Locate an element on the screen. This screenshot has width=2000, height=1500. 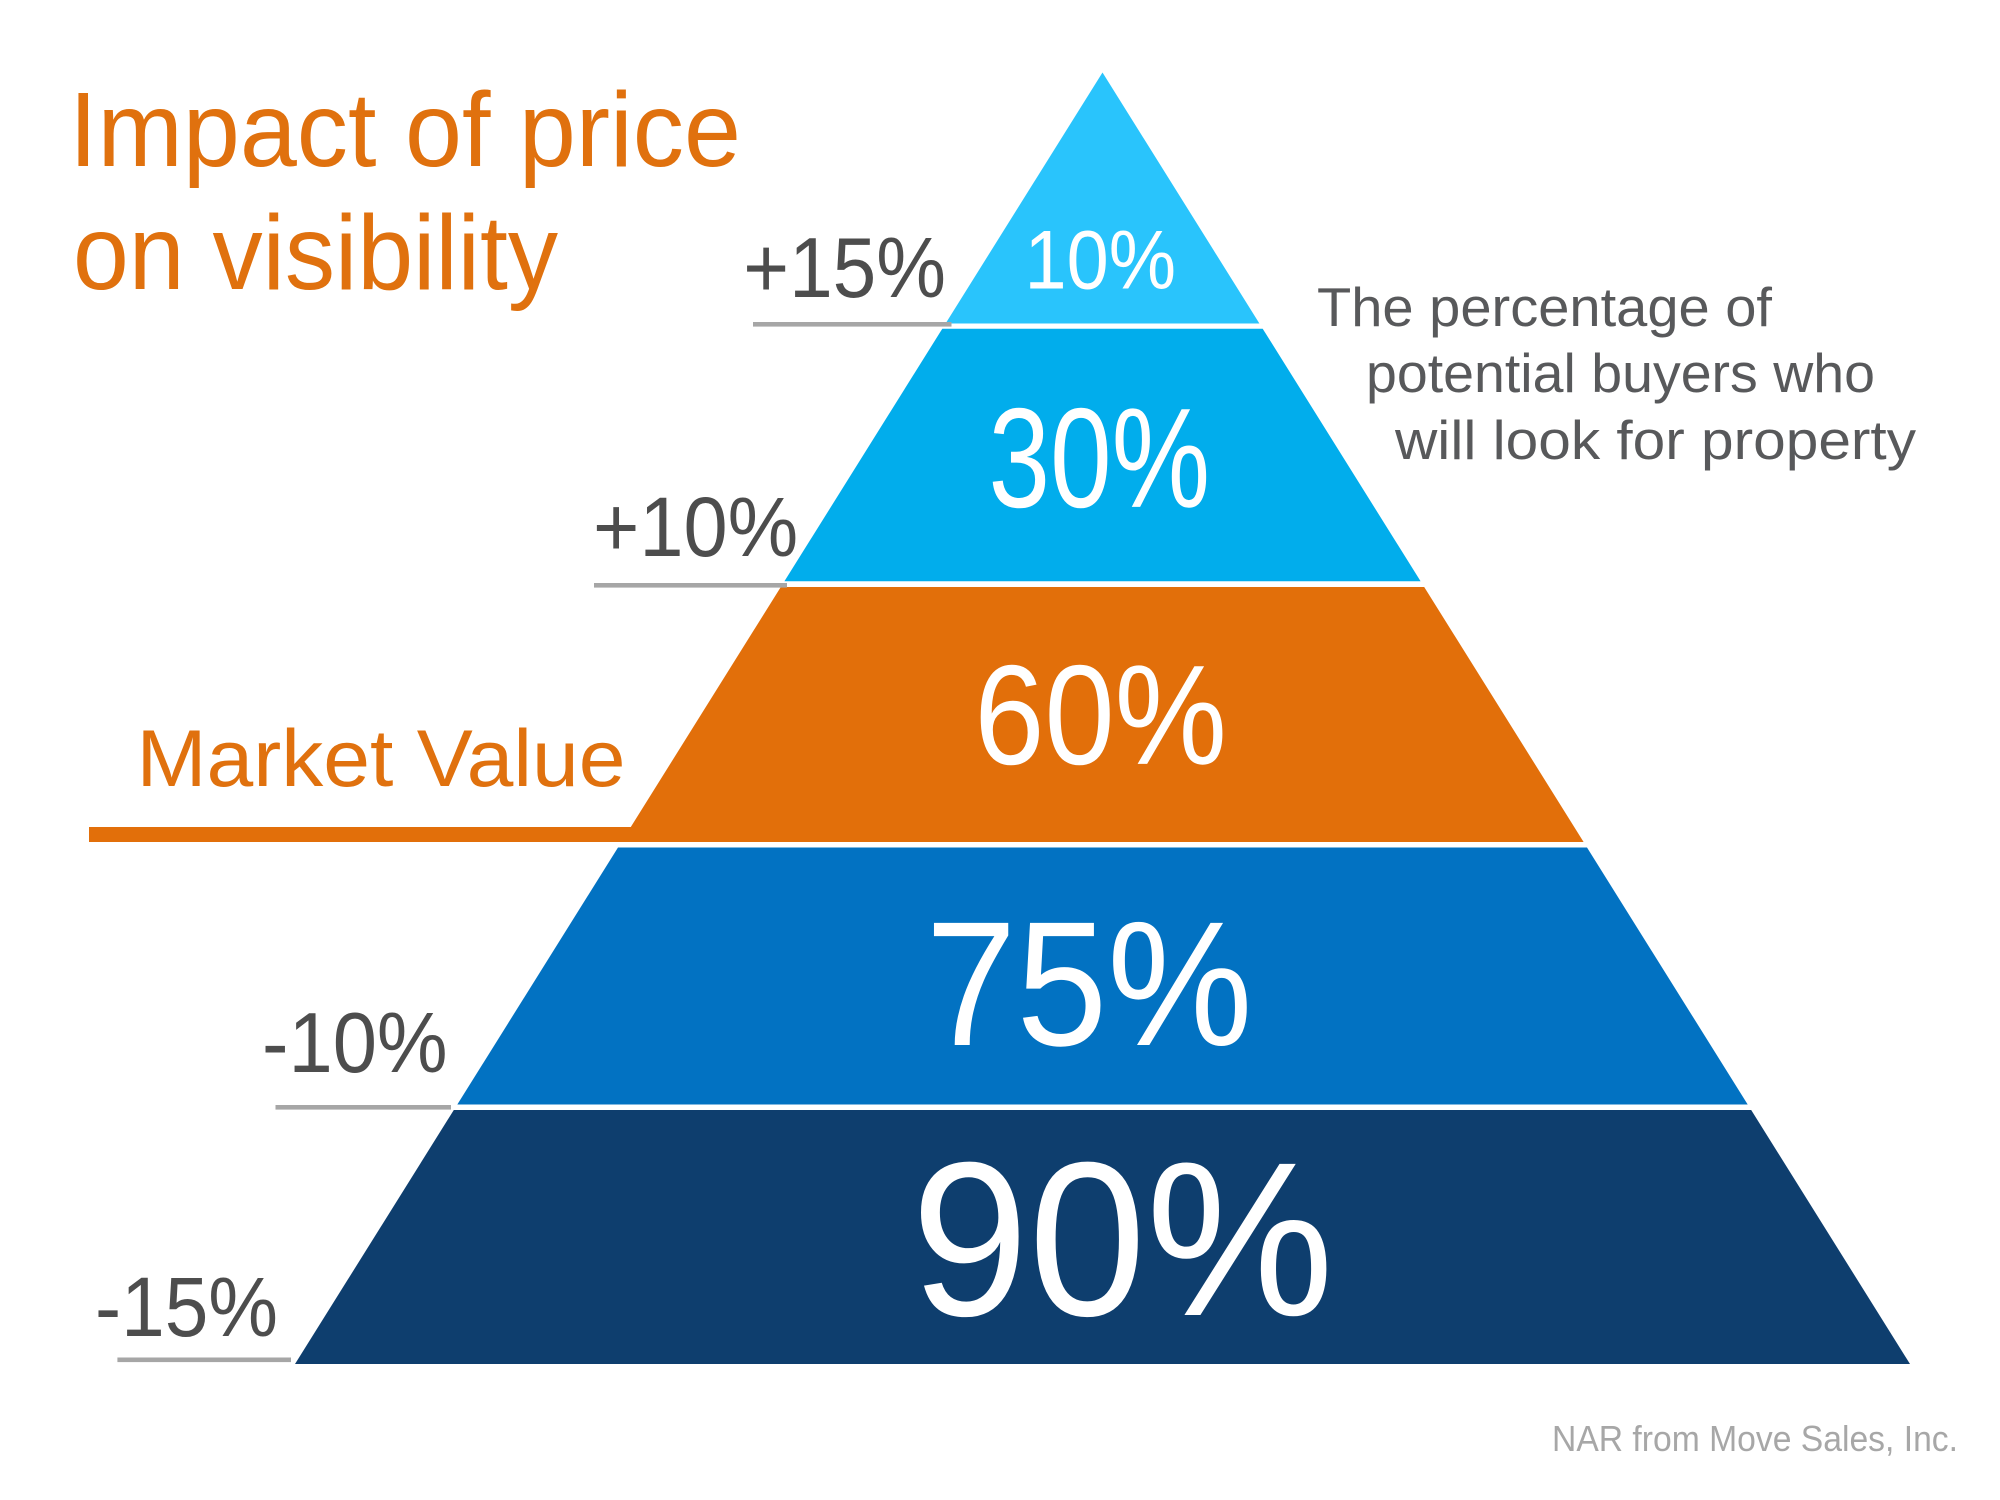
svg-text: The percentage of is located at coordinates (1545, 307).